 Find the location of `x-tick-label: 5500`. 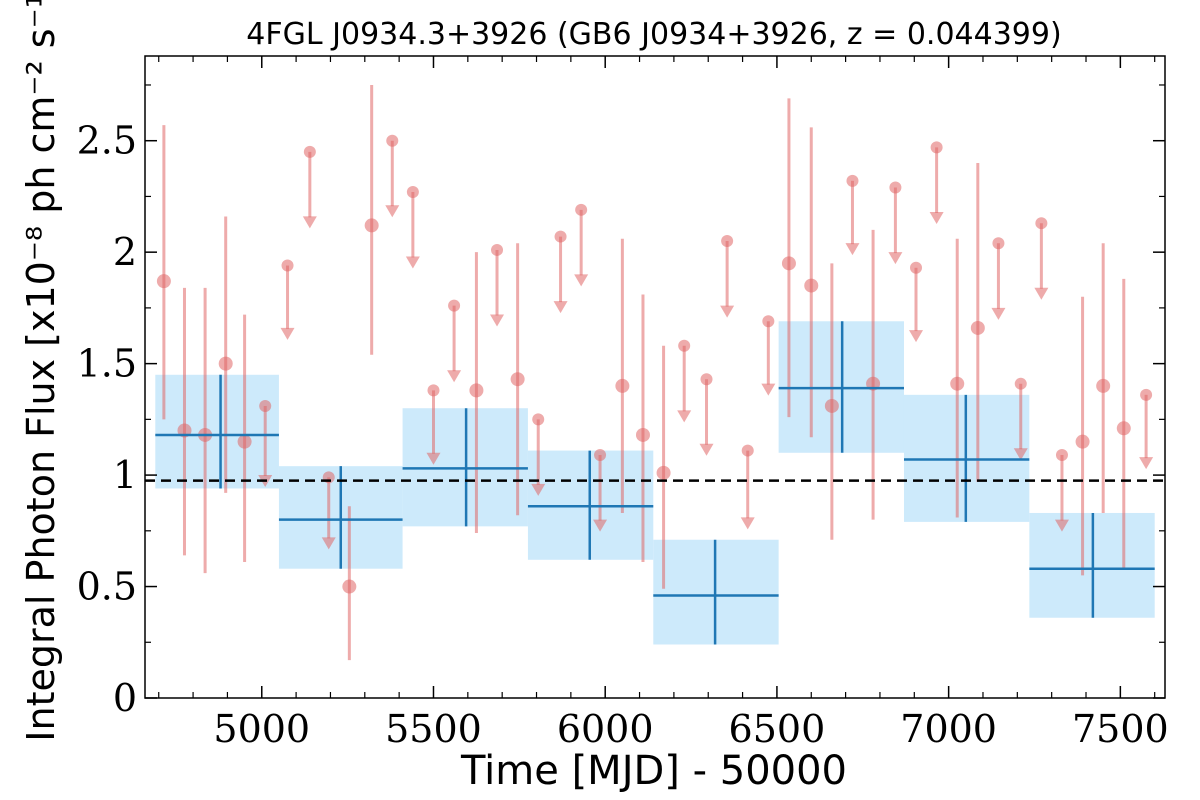

x-tick-label: 5500 is located at coordinates (433, 729).